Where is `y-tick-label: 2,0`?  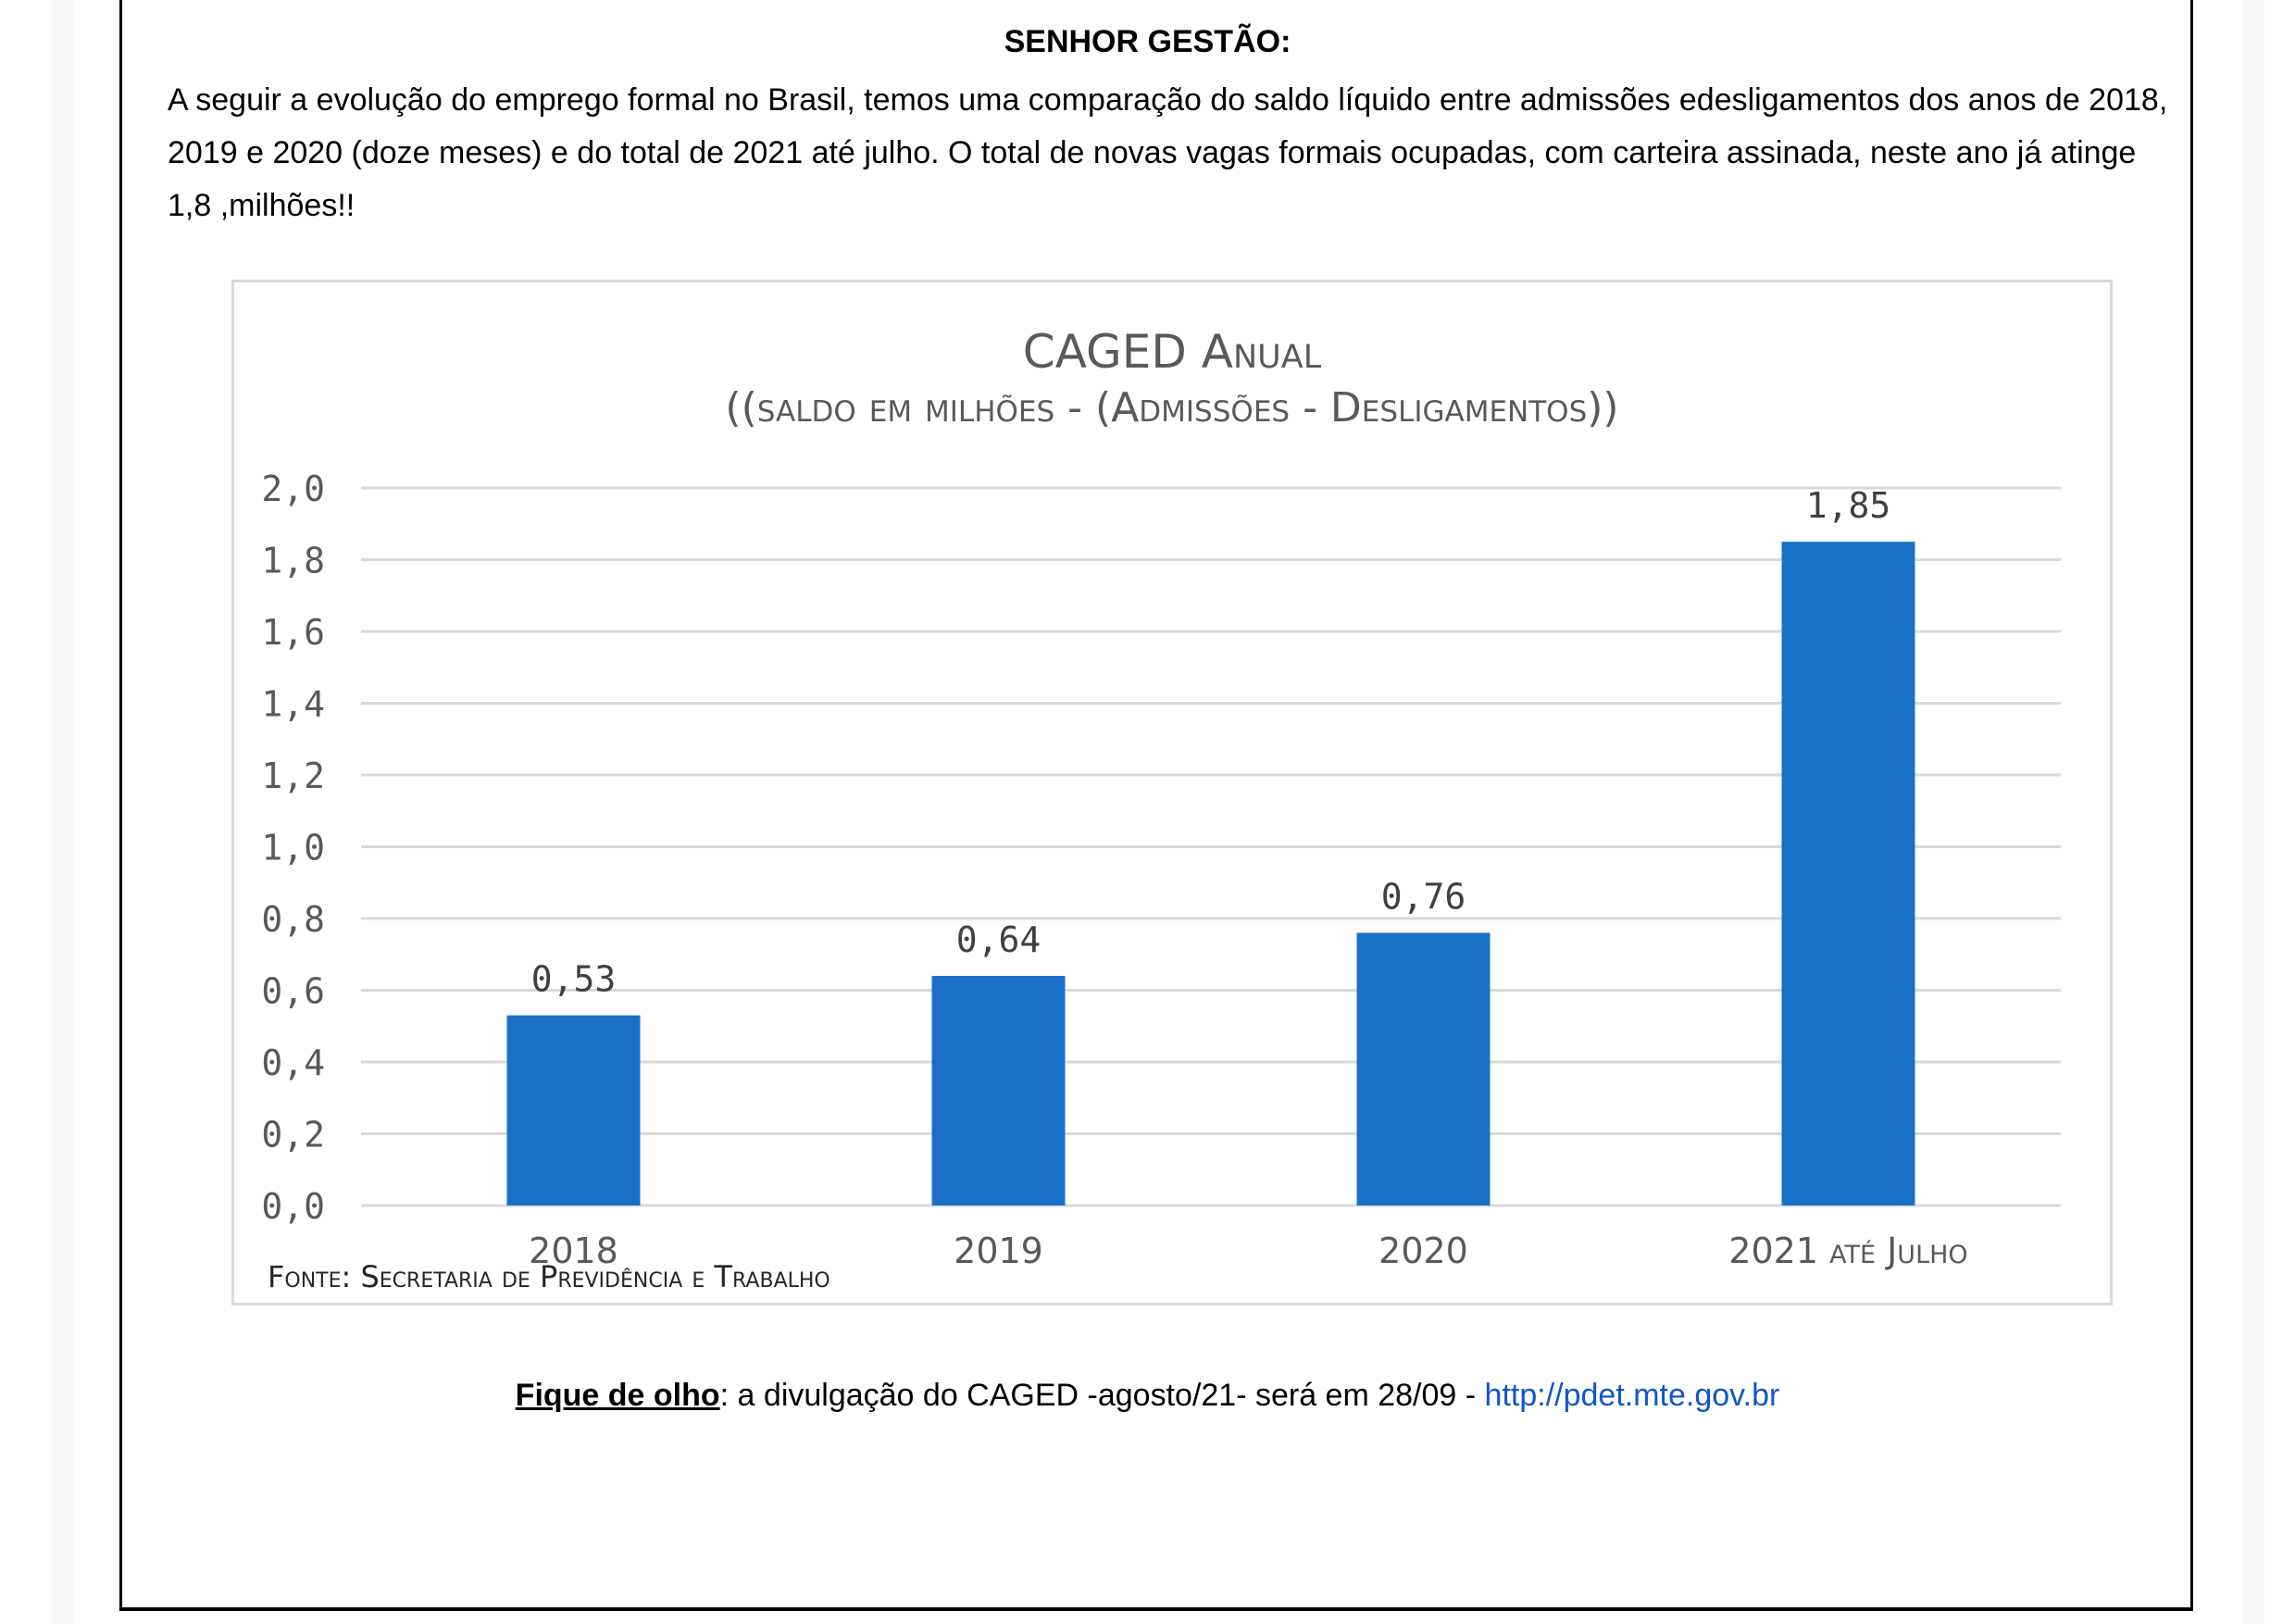
y-tick-label: 2,0 is located at coordinates (293, 488).